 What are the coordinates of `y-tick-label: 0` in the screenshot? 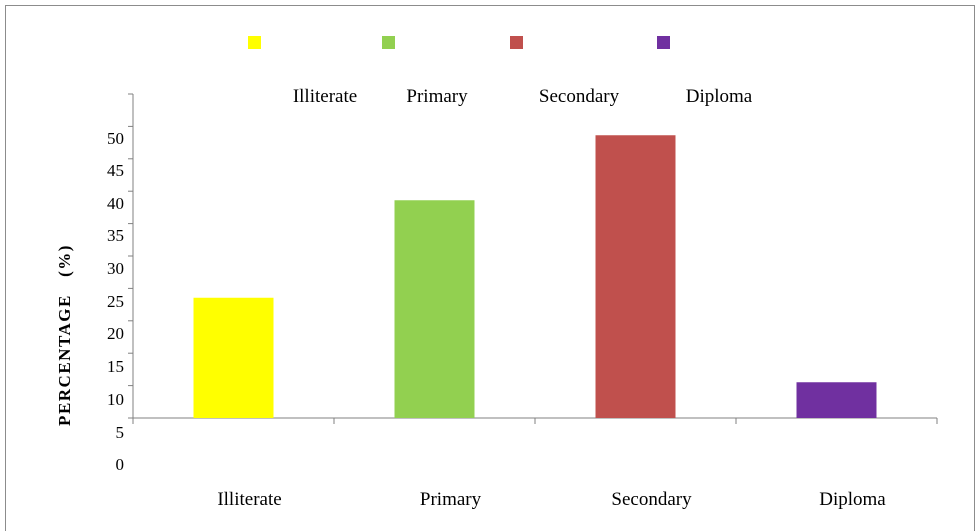 It's located at (120, 464).